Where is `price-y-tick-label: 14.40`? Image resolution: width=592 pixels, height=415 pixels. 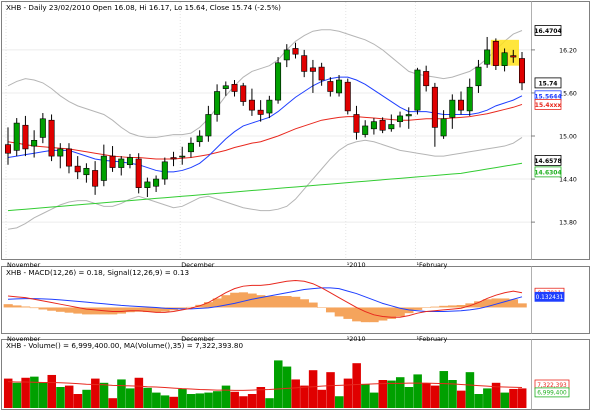 price-y-tick-label: 14.40 is located at coordinates (568, 180).